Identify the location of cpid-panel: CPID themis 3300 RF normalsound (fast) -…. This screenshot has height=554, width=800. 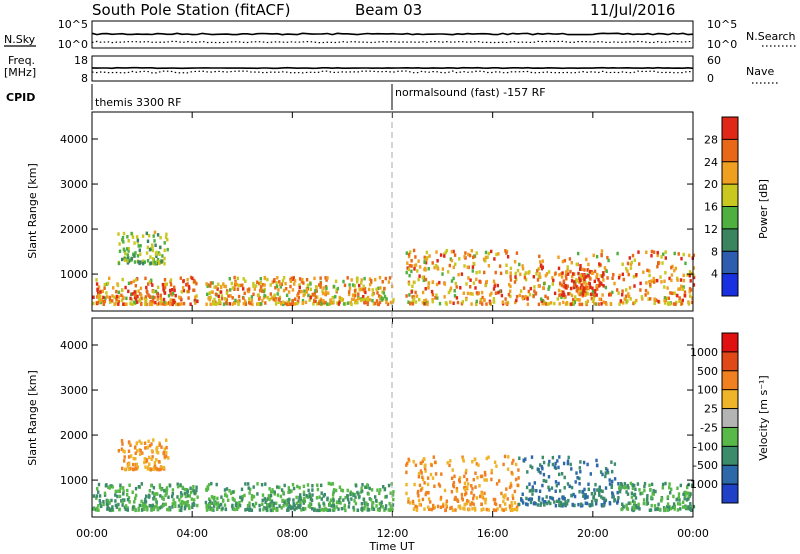
(276, 97).